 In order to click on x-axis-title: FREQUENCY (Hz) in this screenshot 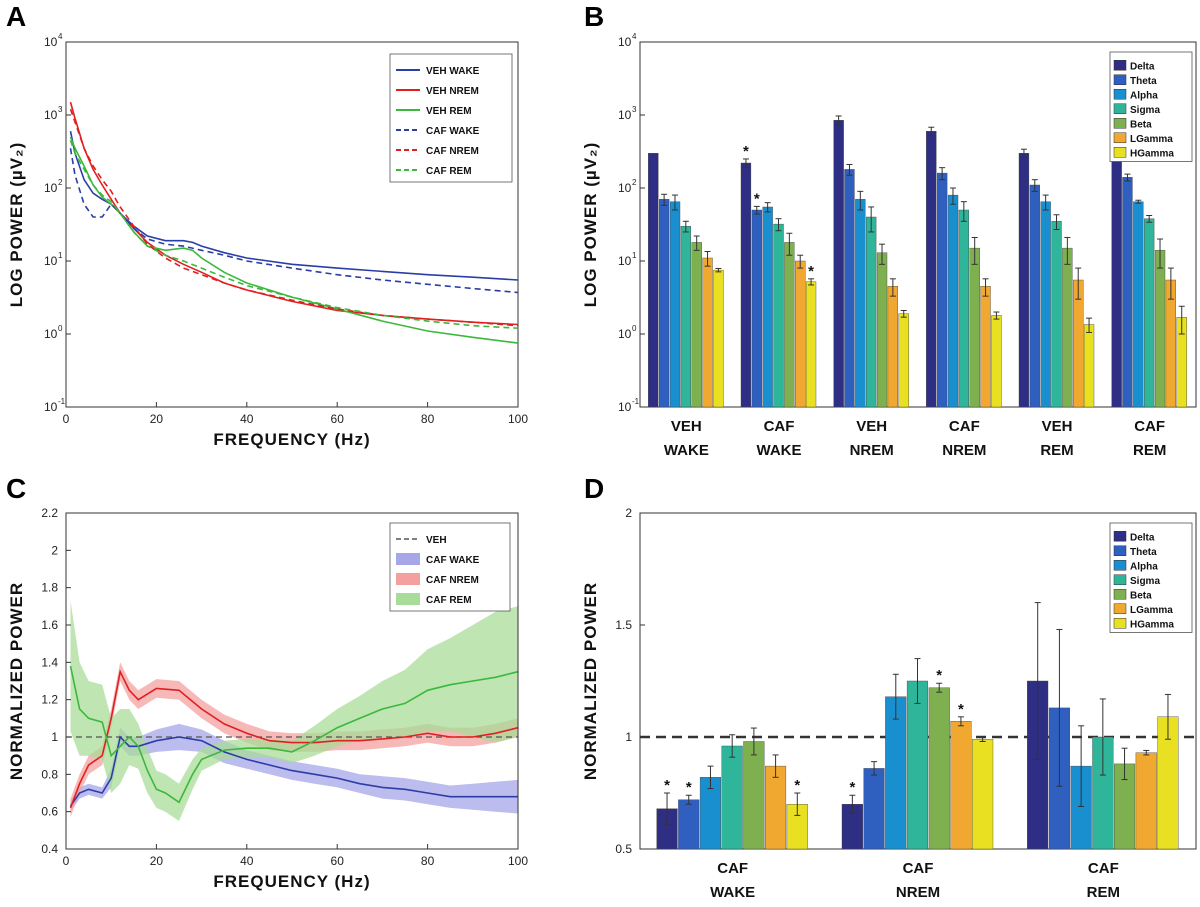, I will do `click(291, 439)`.